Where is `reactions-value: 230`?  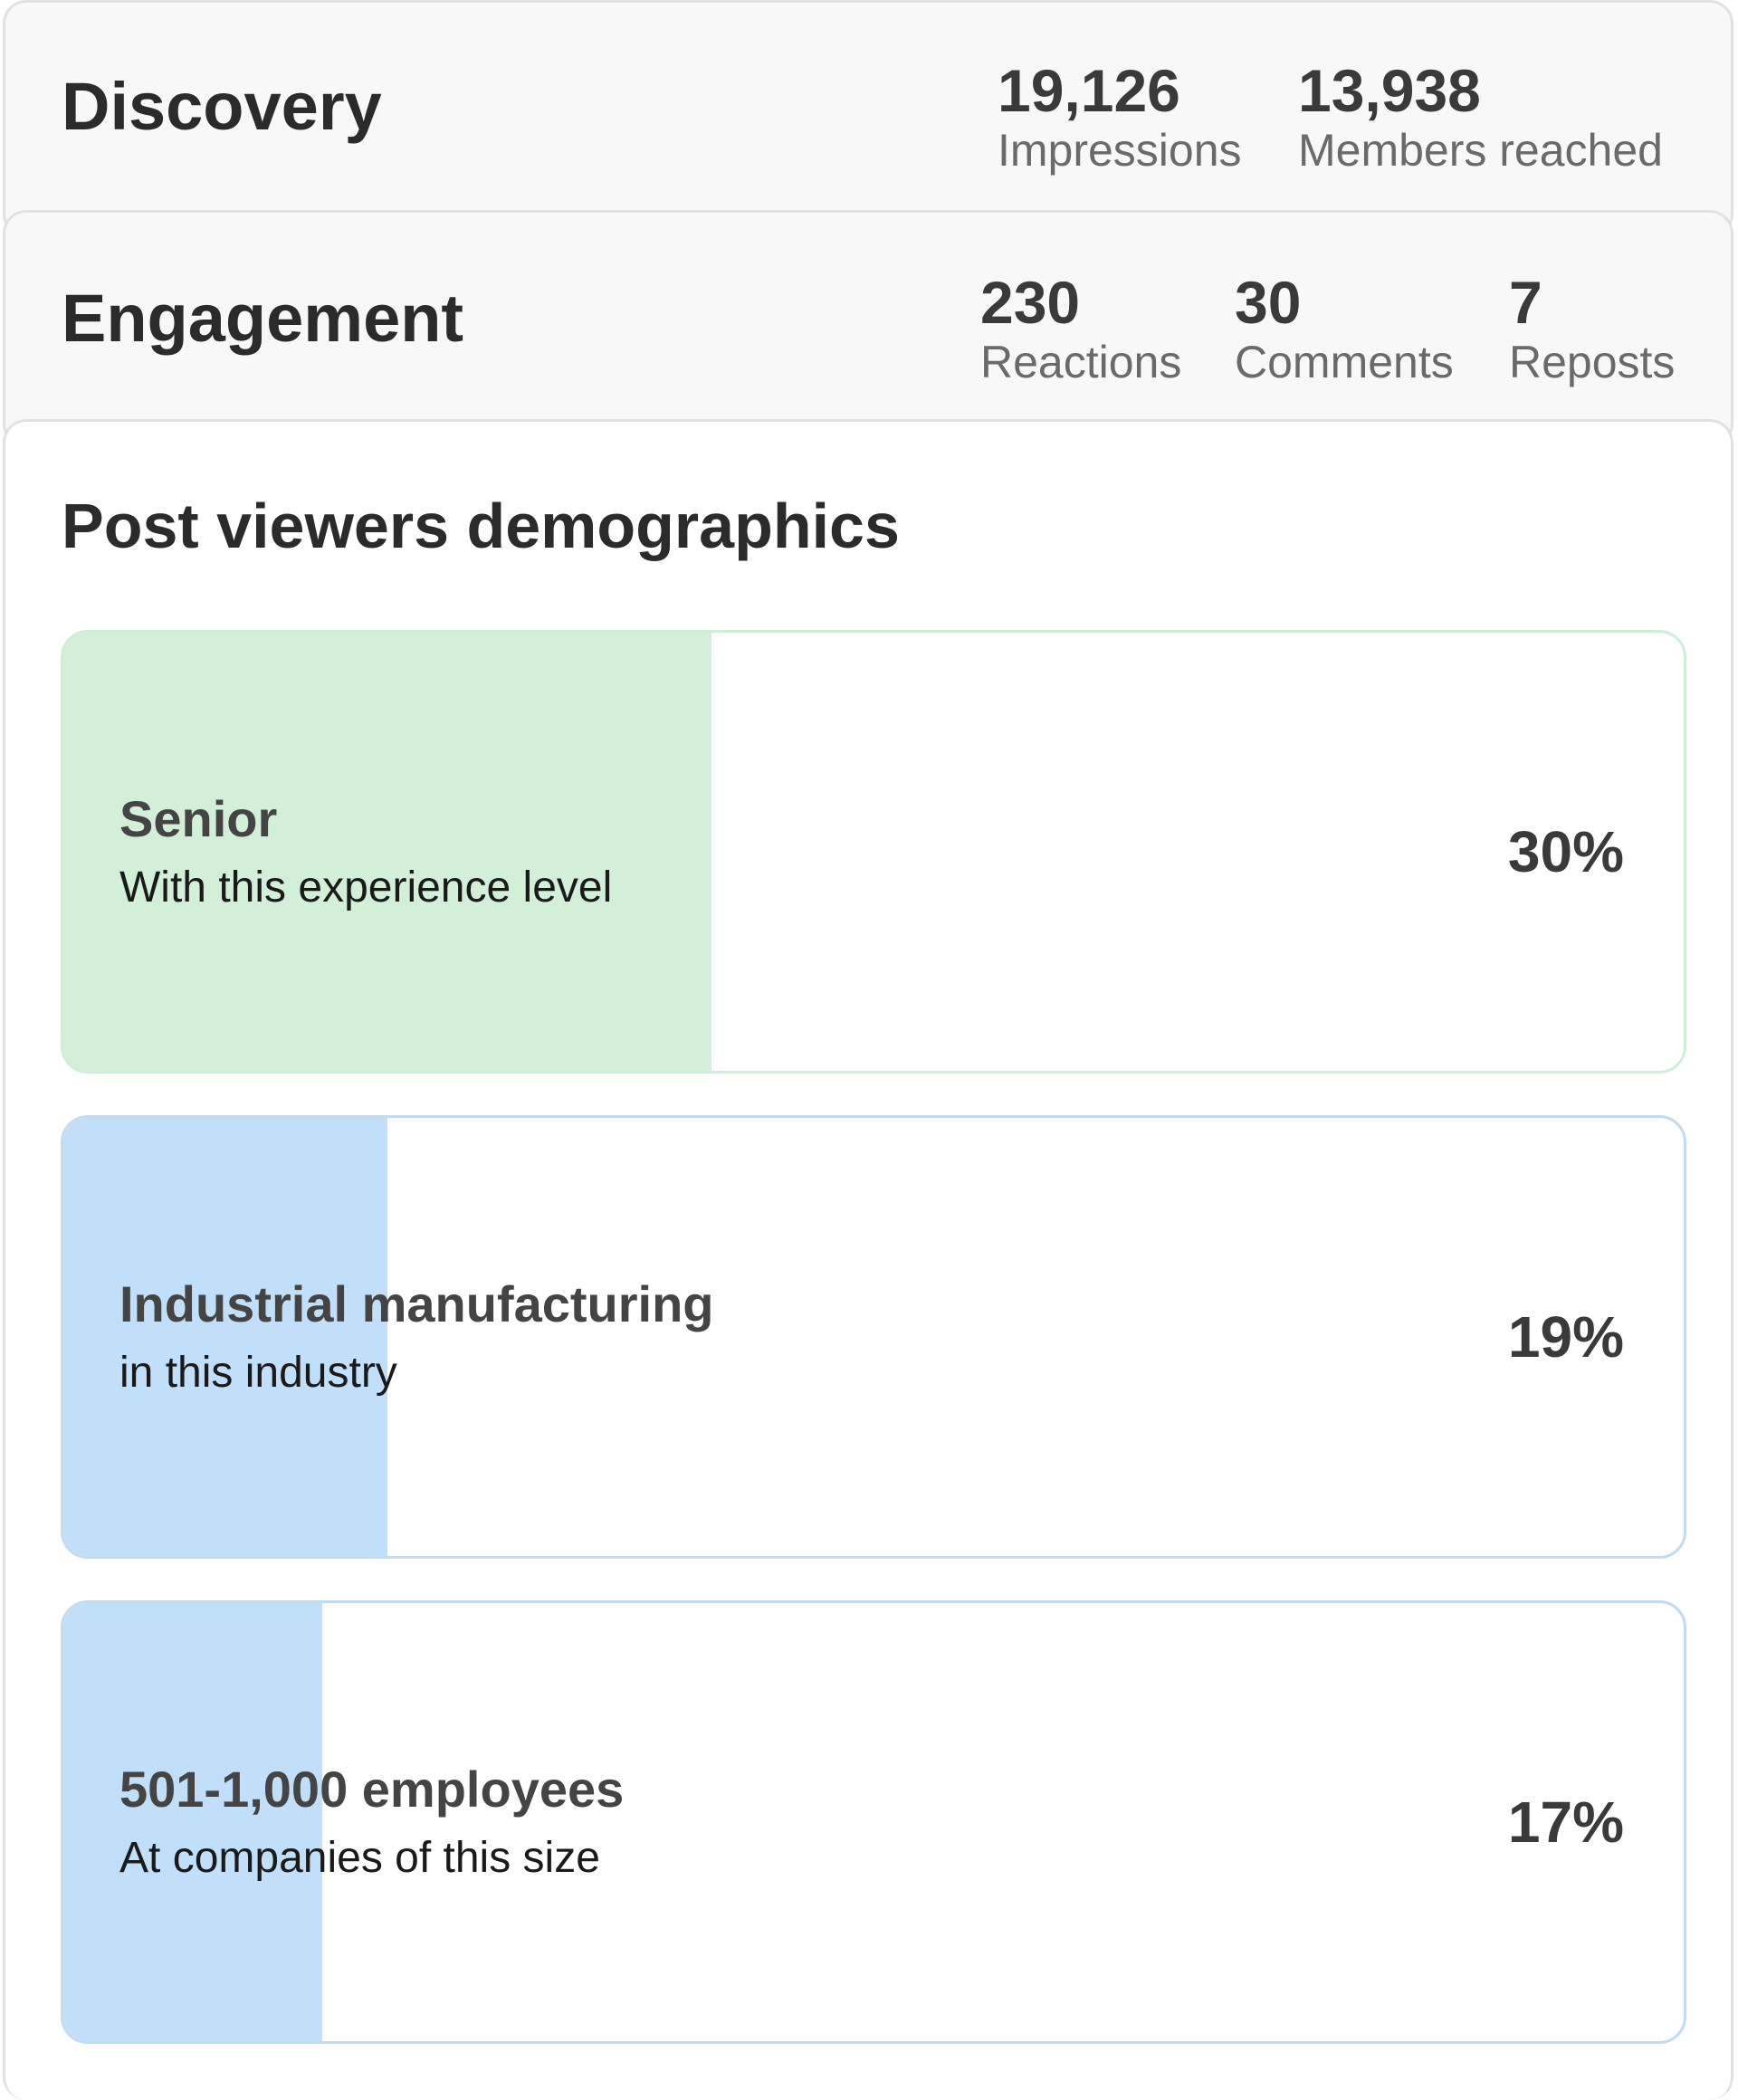 reactions-value: 230 is located at coordinates (1030, 302).